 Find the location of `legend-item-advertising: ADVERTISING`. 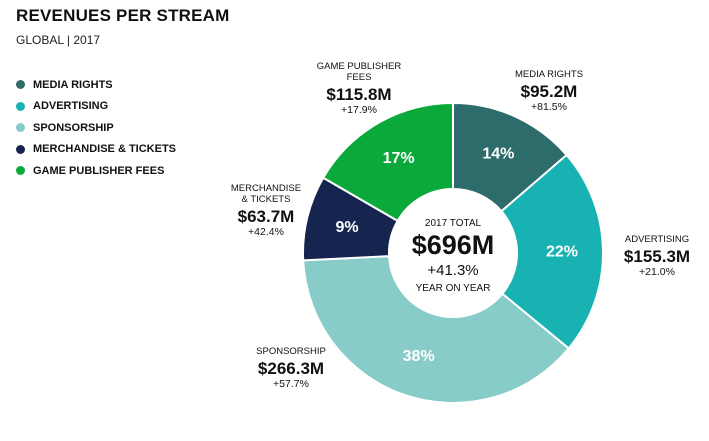

legend-item-advertising: ADVERTISING is located at coordinates (96, 107).